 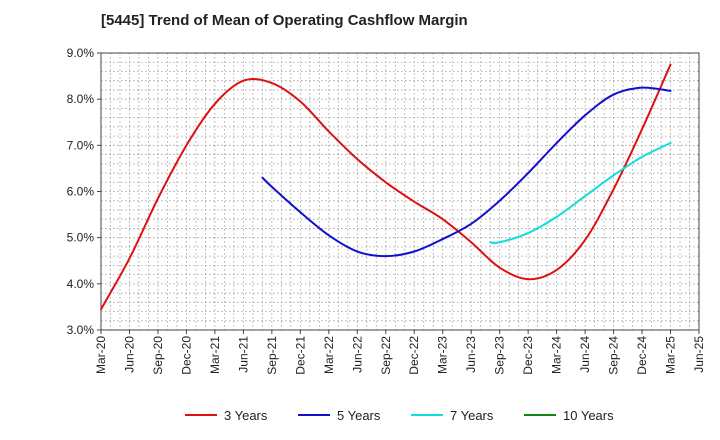 What do you see at coordinates (557, 355) in the screenshot?
I see `x-tick-label: Mar-24` at bounding box center [557, 355].